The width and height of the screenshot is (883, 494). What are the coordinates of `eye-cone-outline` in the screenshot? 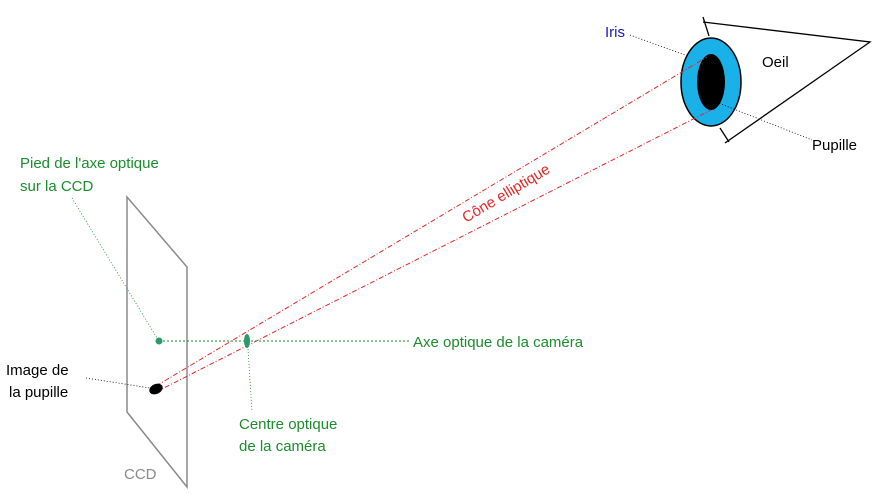 It's located at (787, 82).